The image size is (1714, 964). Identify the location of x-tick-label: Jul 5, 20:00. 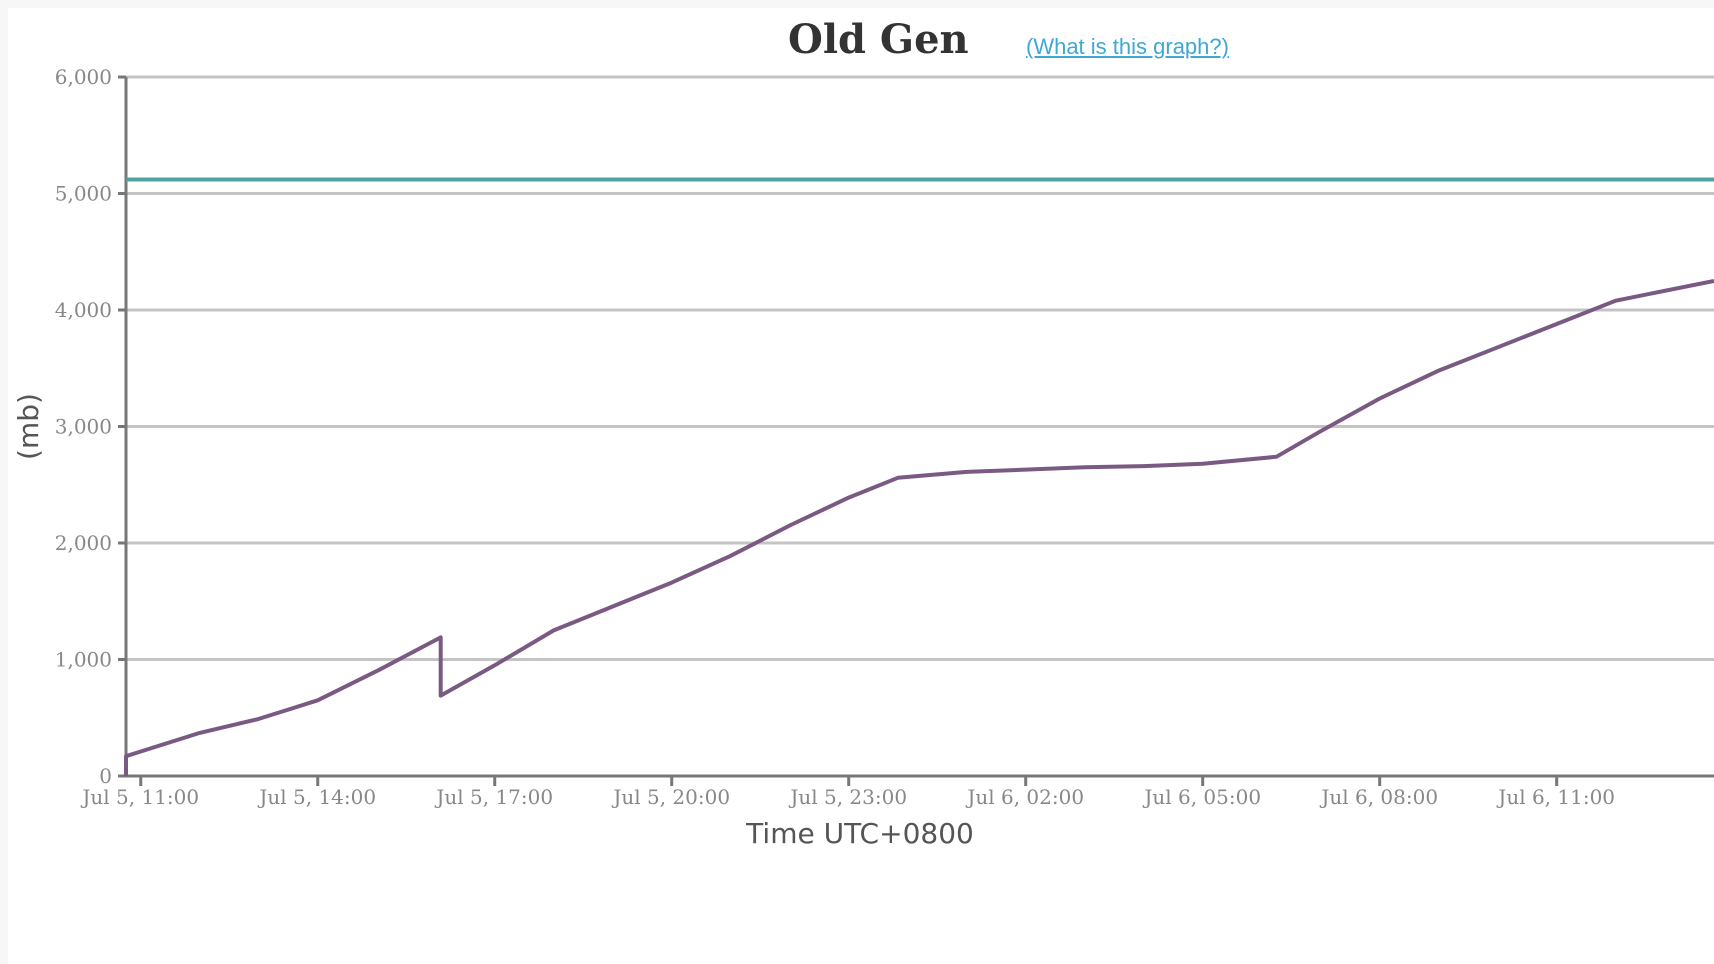
(670, 797).